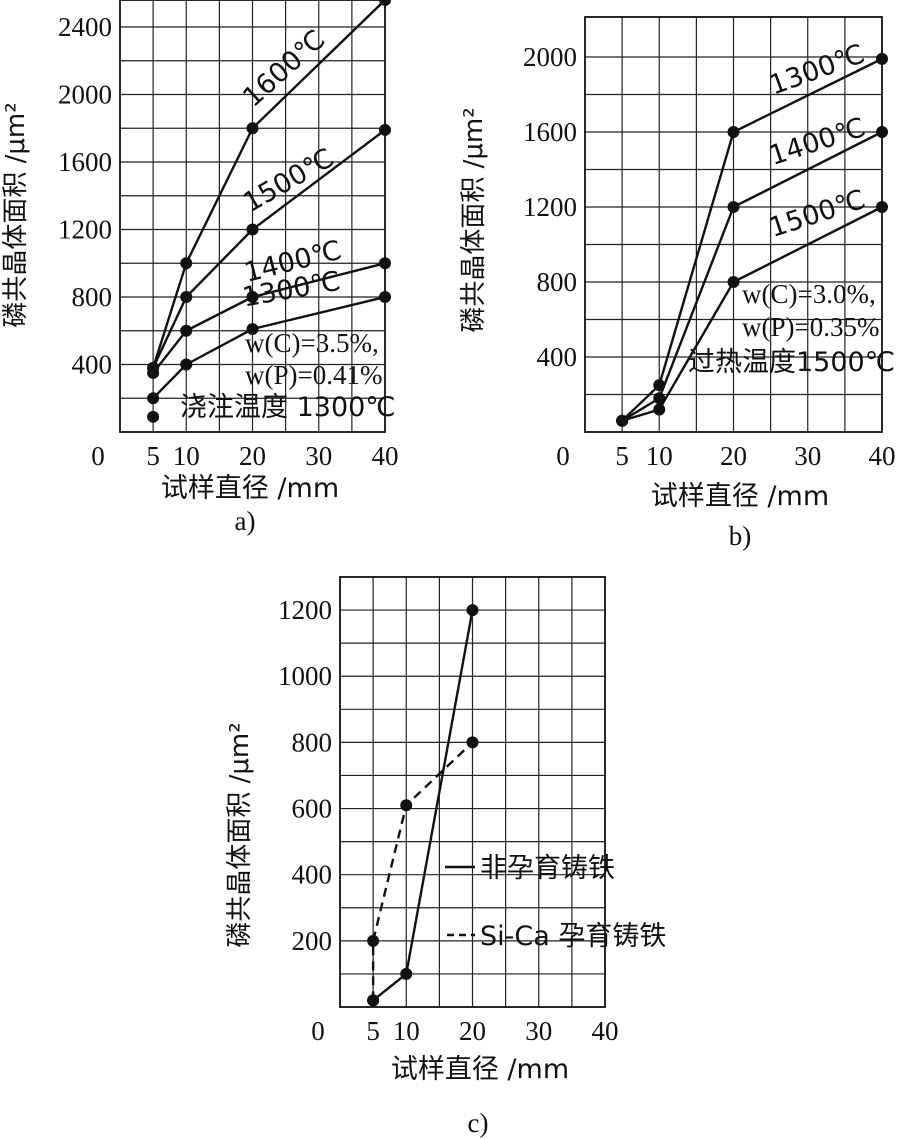 The image size is (910, 1139). Describe the element at coordinates (312, 343) in the screenshot. I see `annotation-text: w(C)=3.5%,` at that location.